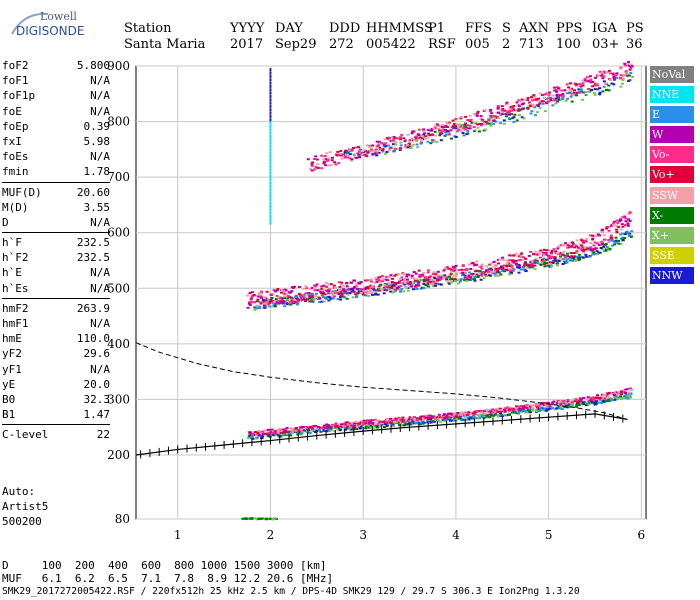 The height and width of the screenshot is (600, 700). What do you see at coordinates (100, 222) in the screenshot?
I see `param-value: N/A` at bounding box center [100, 222].